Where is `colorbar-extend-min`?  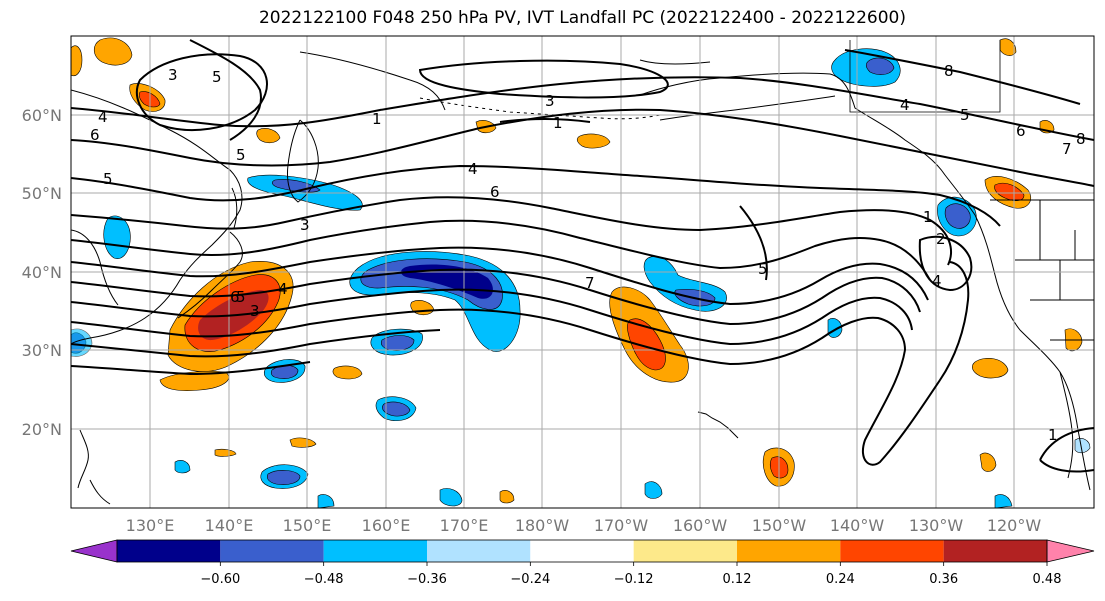 colorbar-extend-min is located at coordinates (94, 551).